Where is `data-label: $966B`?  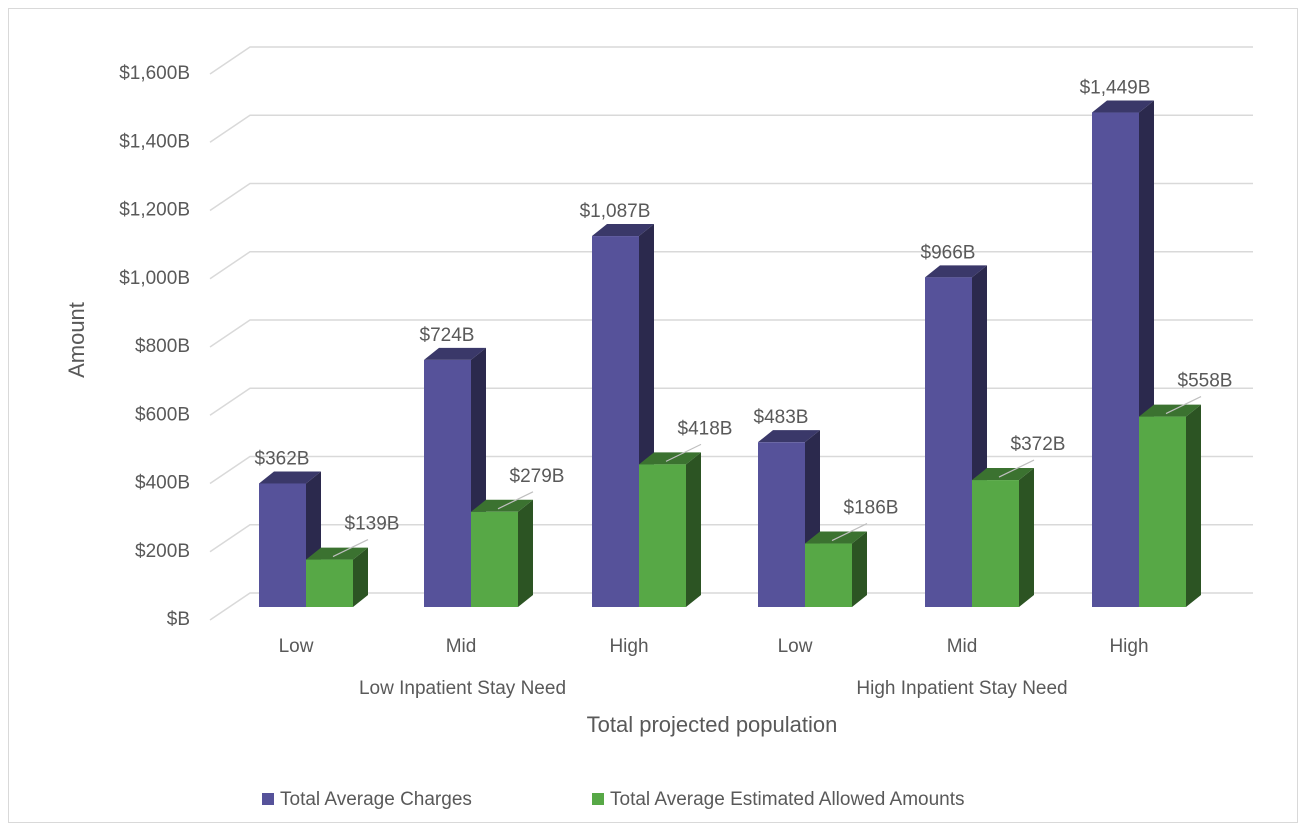 data-label: $966B is located at coordinates (948, 252).